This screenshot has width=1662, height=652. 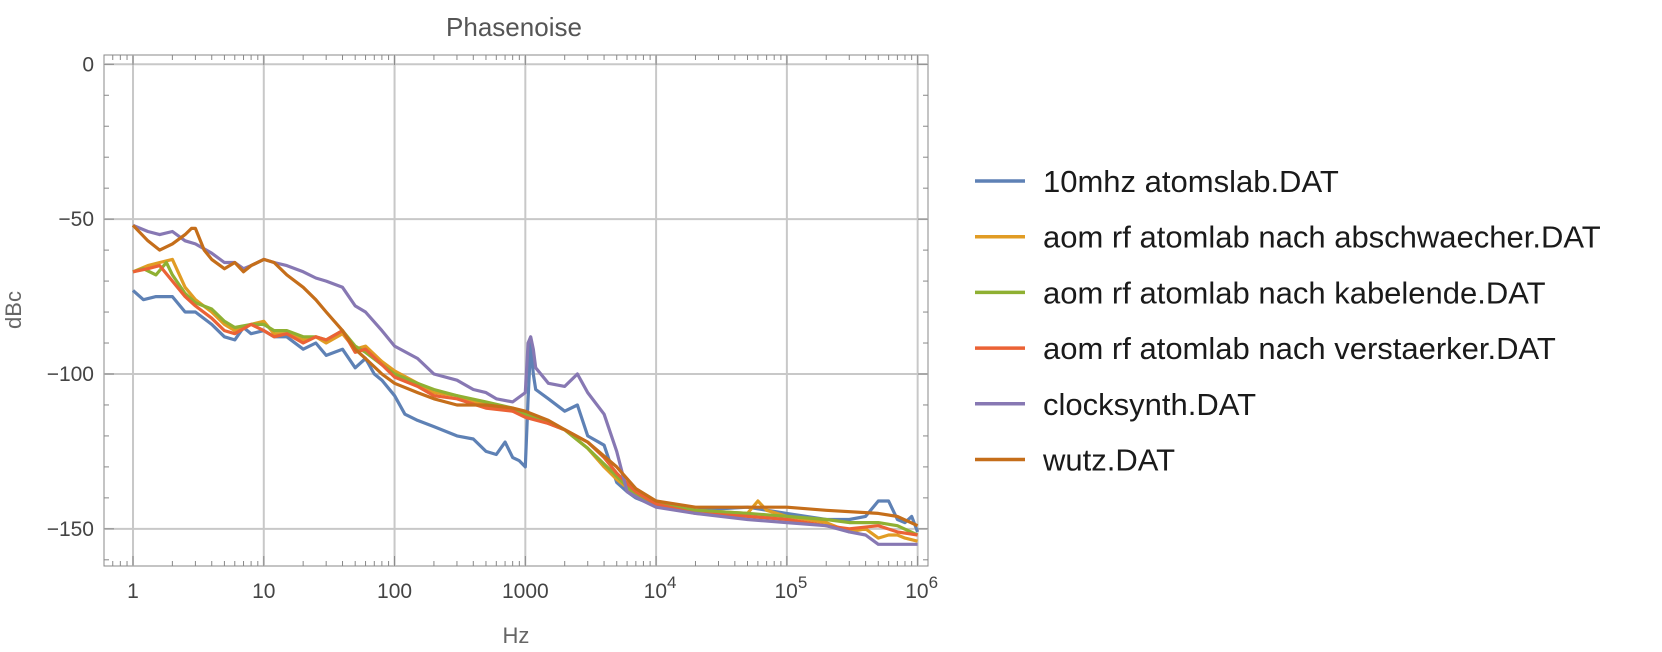 What do you see at coordinates (514, 27) in the screenshot?
I see `chart-title: Phasenoise` at bounding box center [514, 27].